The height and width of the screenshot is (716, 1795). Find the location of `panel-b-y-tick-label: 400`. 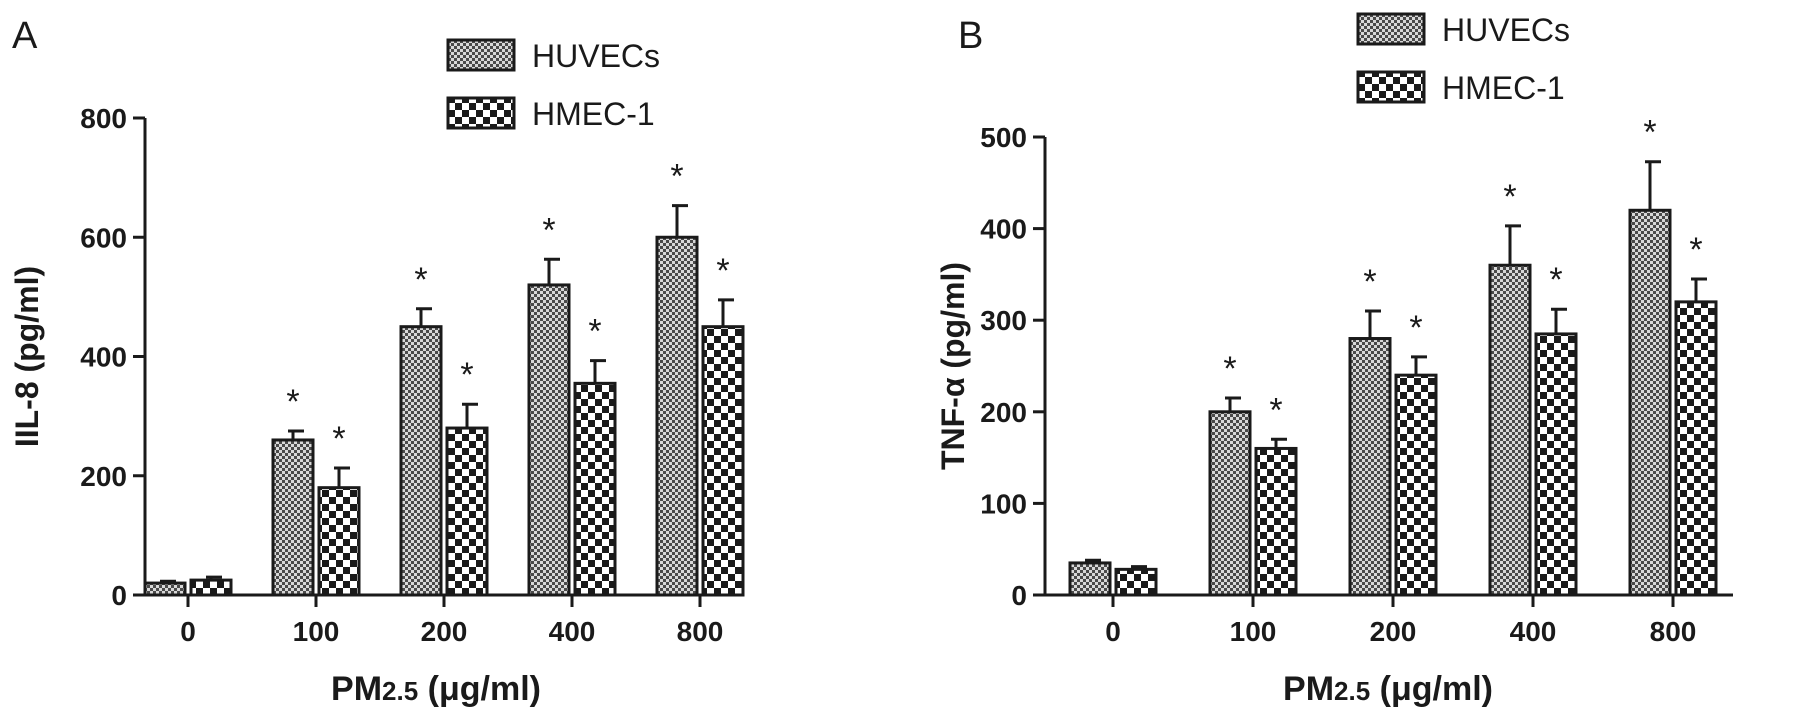

panel-b-y-tick-label: 400 is located at coordinates (1003, 229).